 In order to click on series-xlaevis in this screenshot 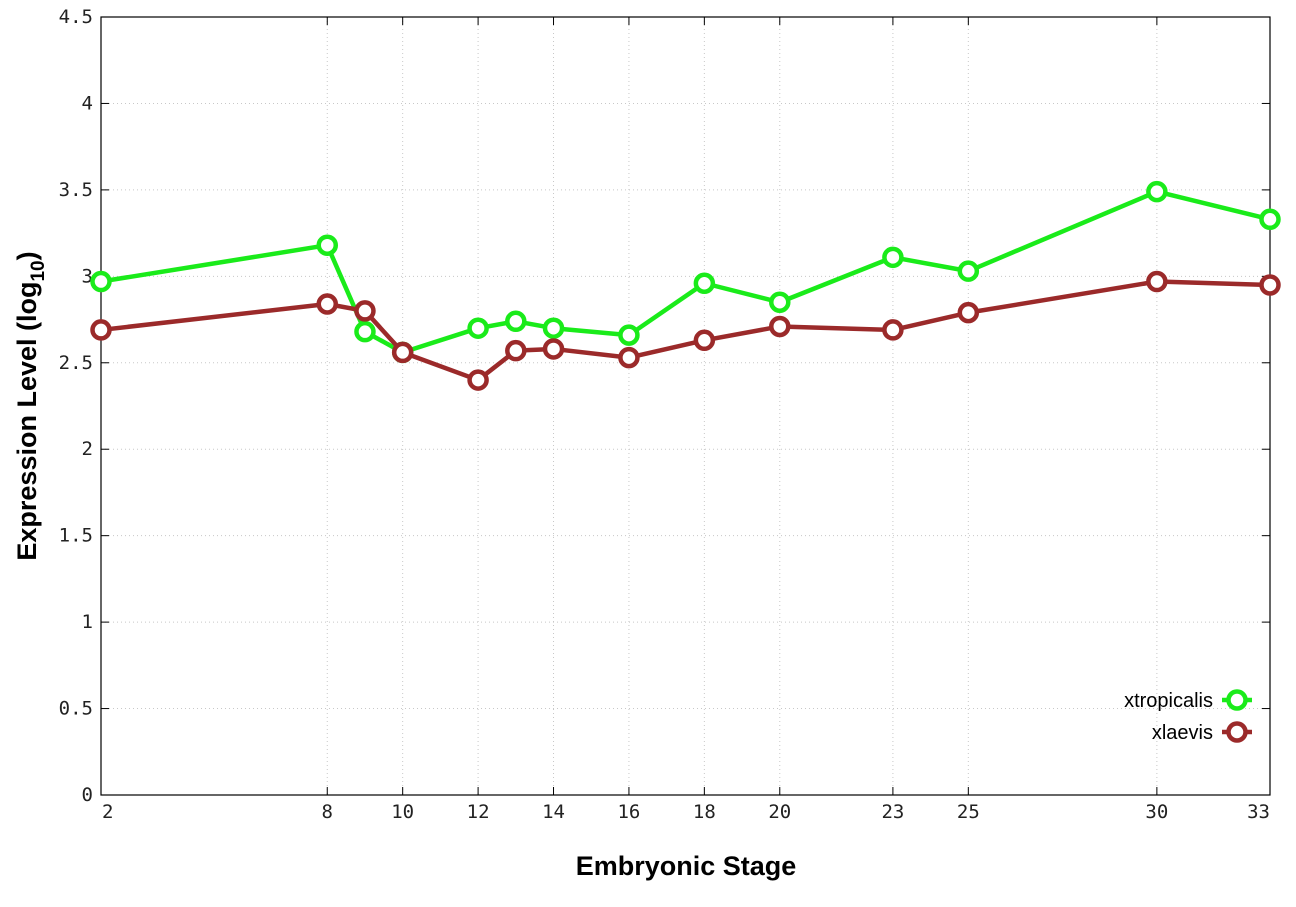, I will do `click(685, 330)`.